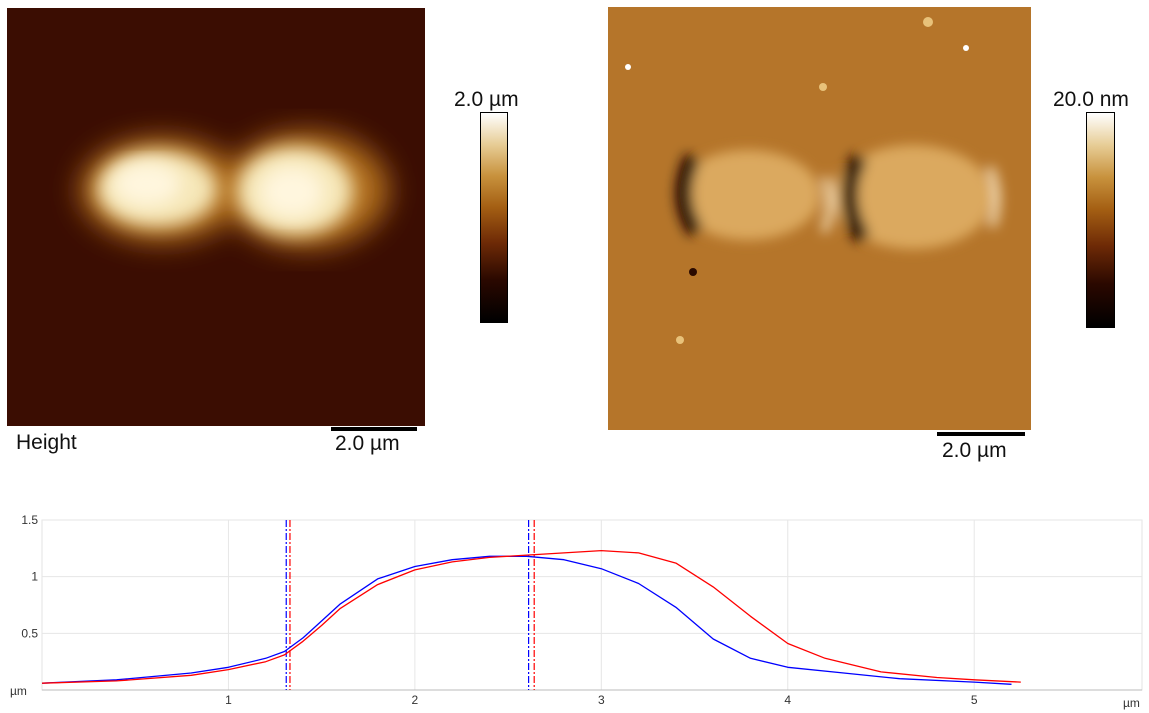  I want to click on y-axis-label: µm, so click(18, 691).